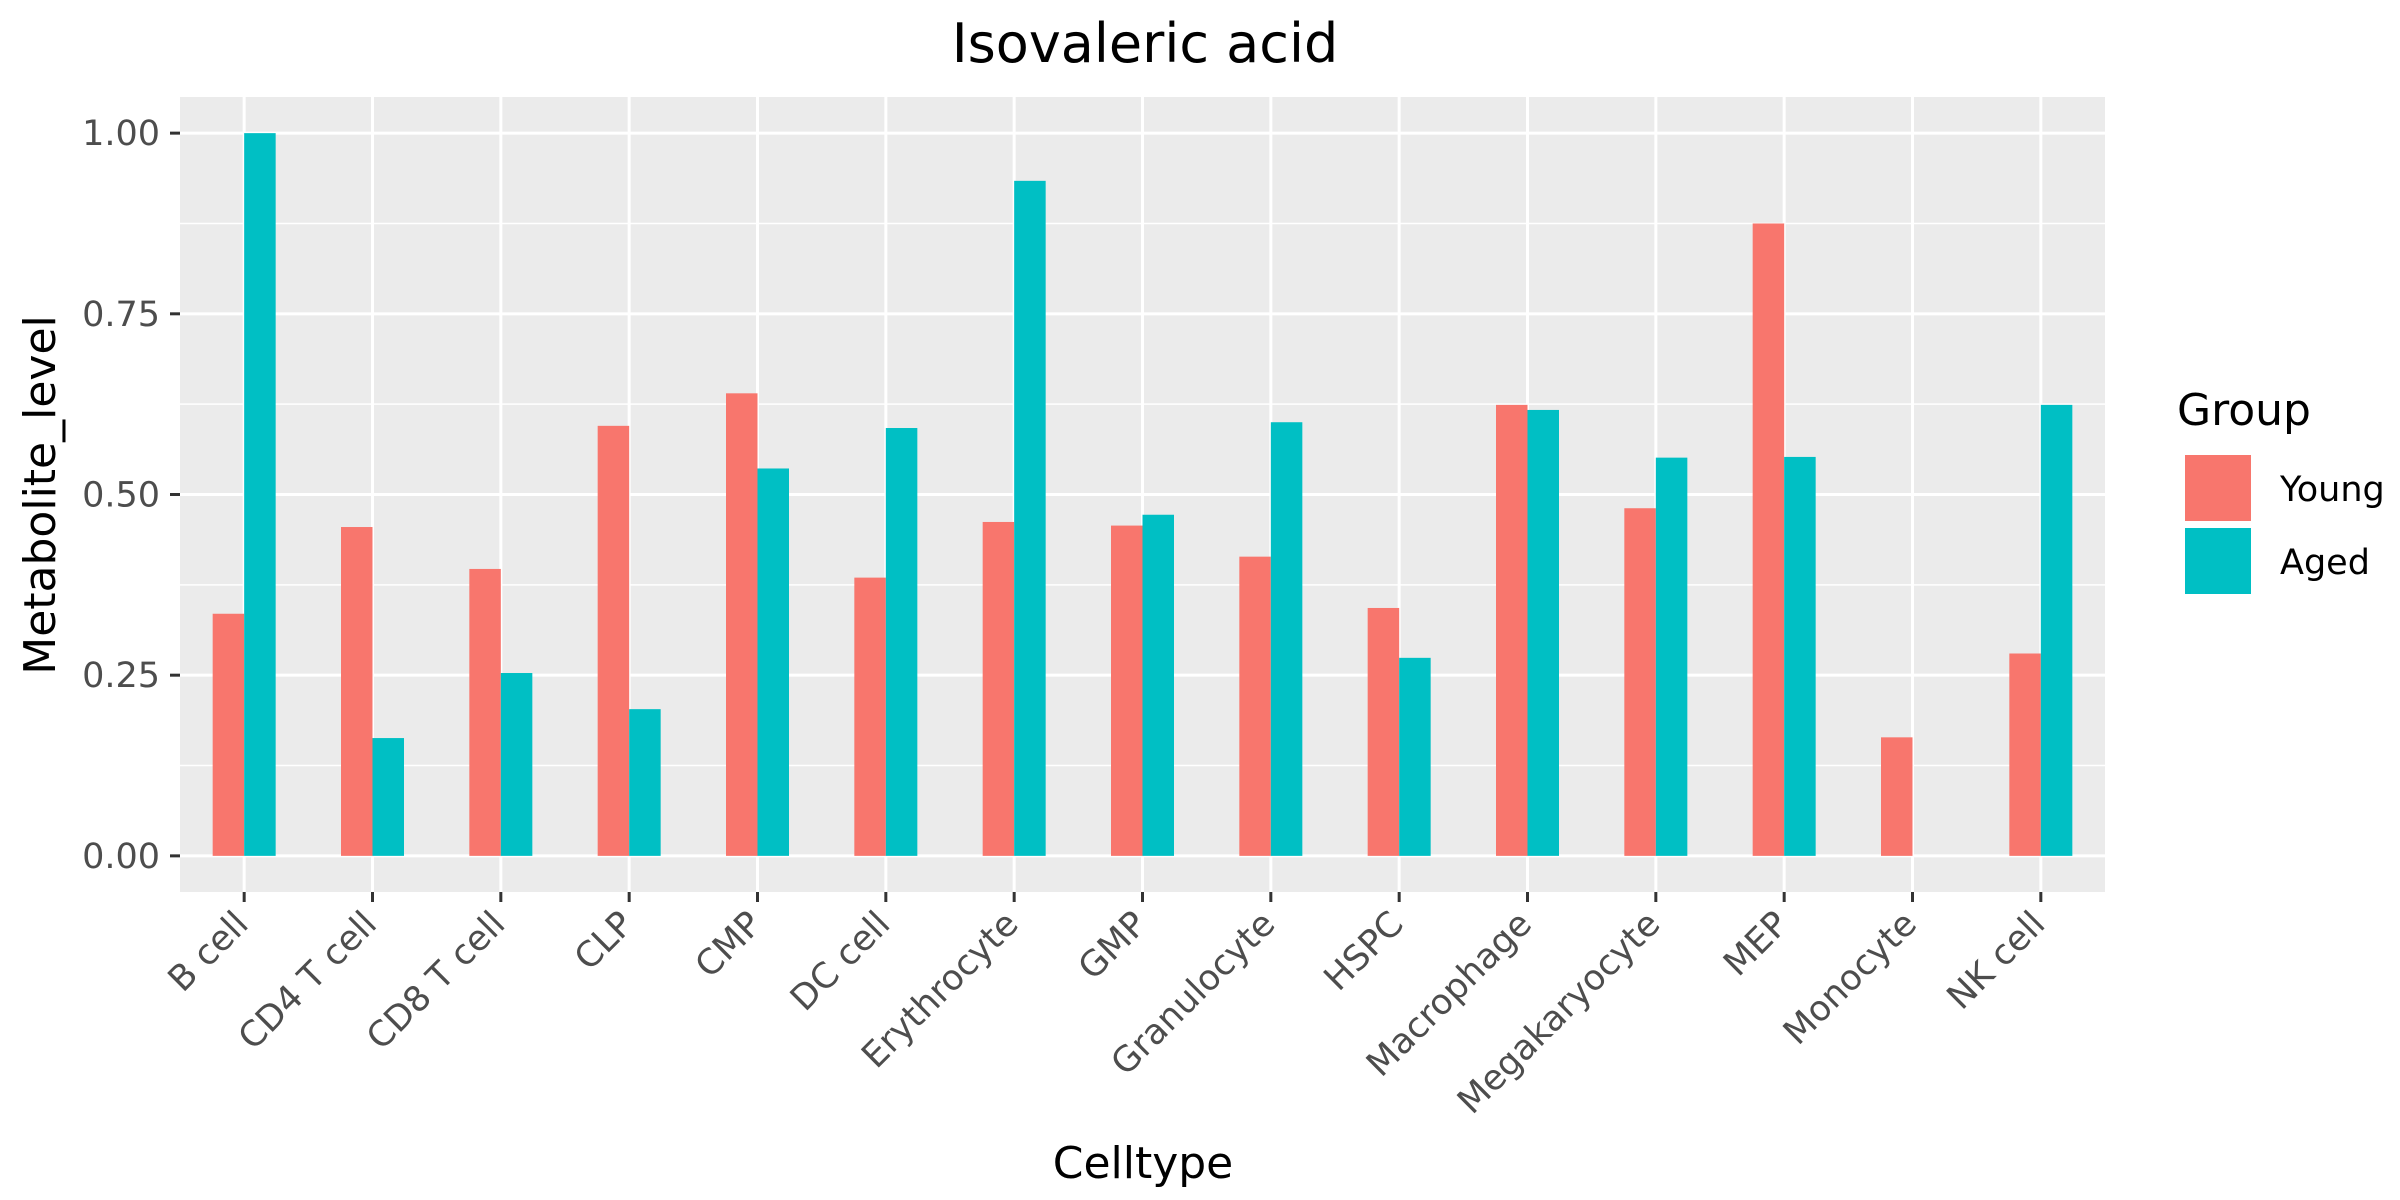  What do you see at coordinates (1143, 1163) in the screenshot?
I see `x-axis-title: Celltype` at bounding box center [1143, 1163].